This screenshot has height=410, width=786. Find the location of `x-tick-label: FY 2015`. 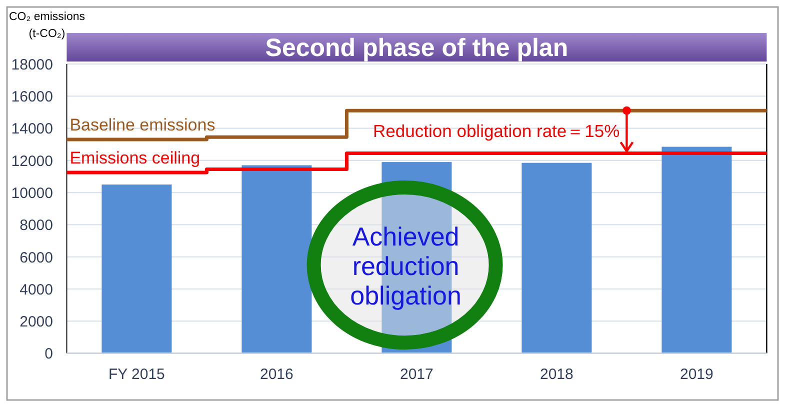

x-tick-label: FY 2015 is located at coordinates (136, 374).